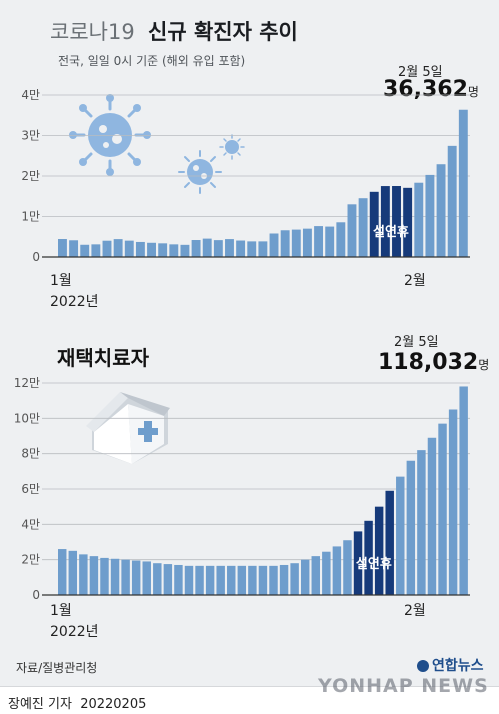  What do you see at coordinates (428, 362) in the screenshot?
I see `chart2-latest-value: 118,032` at bounding box center [428, 362].